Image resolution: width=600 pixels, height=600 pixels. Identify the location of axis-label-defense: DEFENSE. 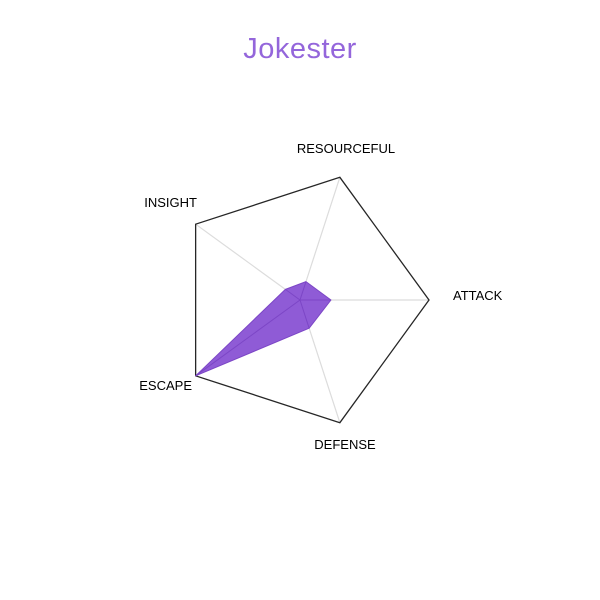
(345, 444).